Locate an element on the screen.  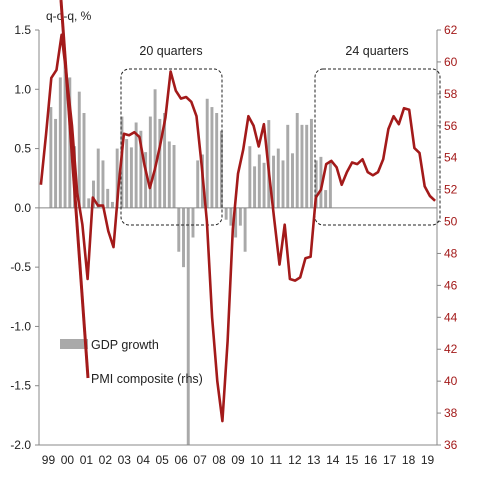
right-tick-label: 46 is located at coordinates (451, 285).